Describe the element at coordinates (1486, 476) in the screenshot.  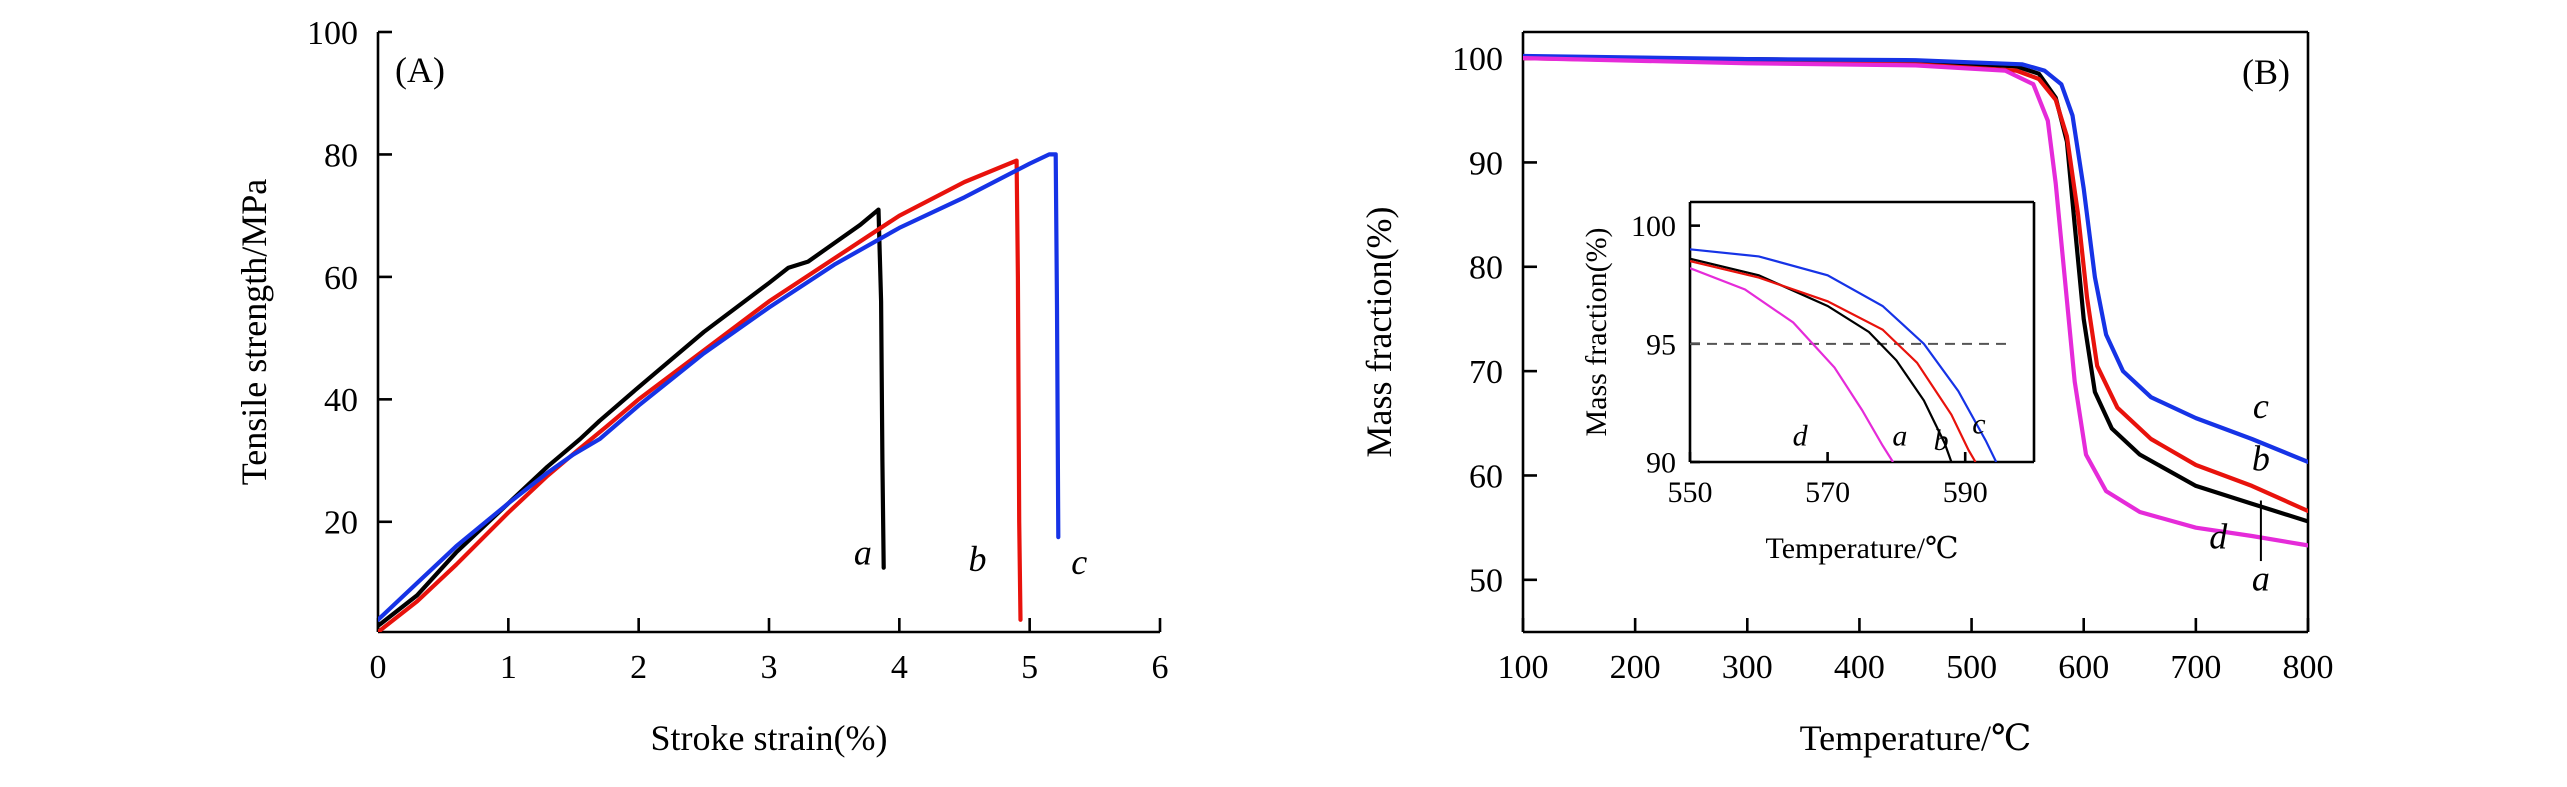
I see `panel-b-y-tick-label: 60` at that location.